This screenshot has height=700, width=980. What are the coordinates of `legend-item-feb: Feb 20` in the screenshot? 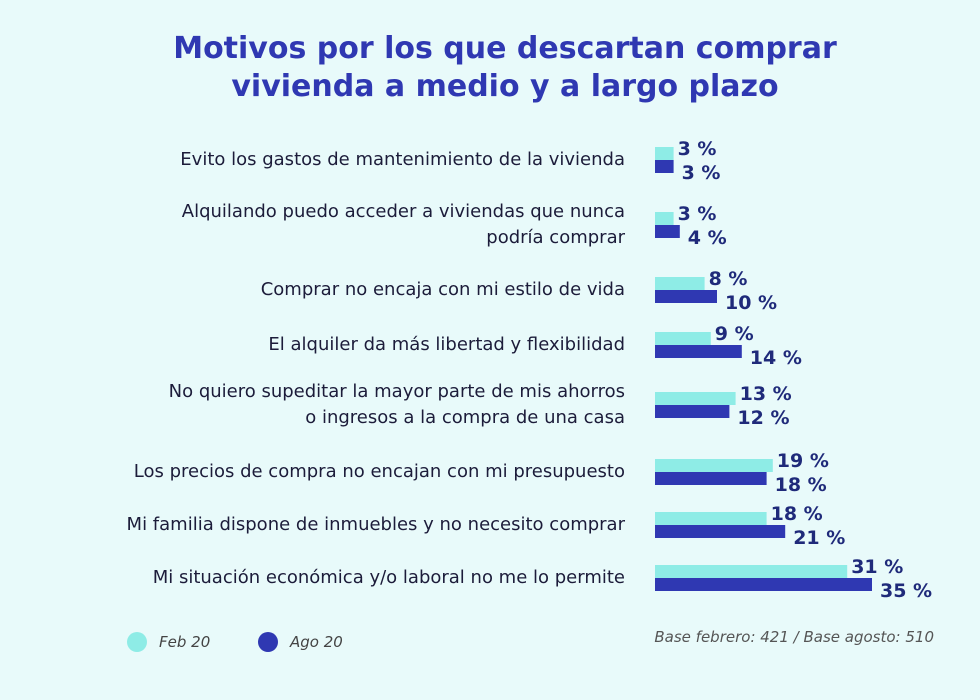 It's located at (168, 642).